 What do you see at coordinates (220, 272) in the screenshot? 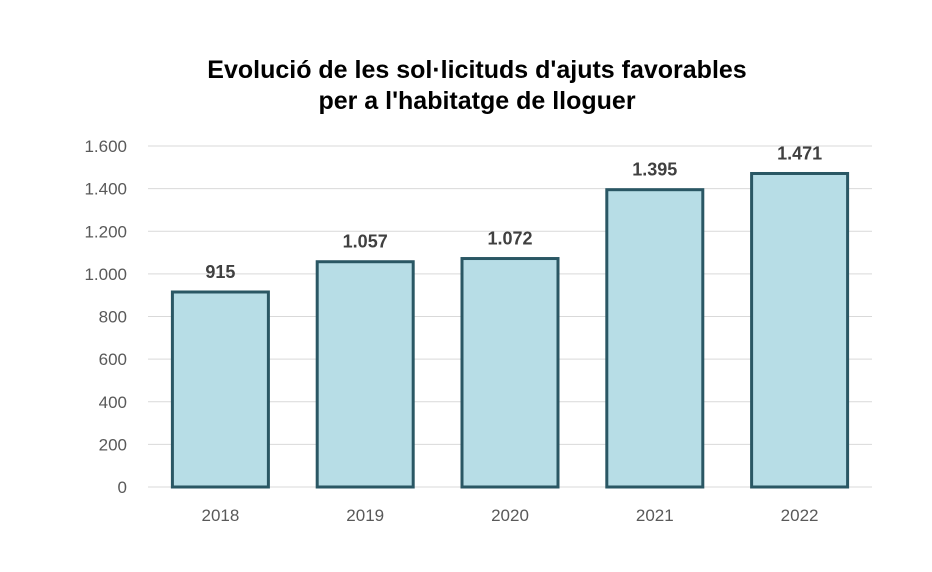
I see `data-label-2018: 915` at bounding box center [220, 272].